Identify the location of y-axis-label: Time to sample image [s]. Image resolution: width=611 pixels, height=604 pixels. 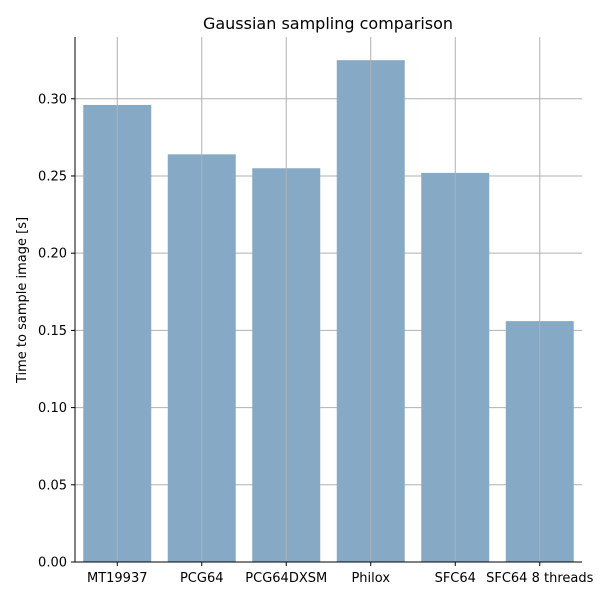
(22, 300).